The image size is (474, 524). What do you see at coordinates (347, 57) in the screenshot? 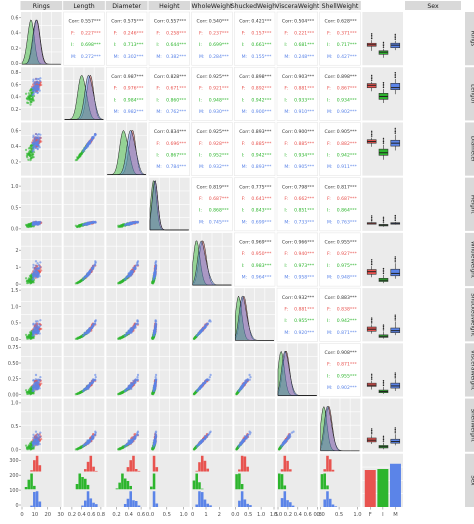
I see `corr-value-M-Rings-ShellWeight: 0.427***` at bounding box center [347, 57].